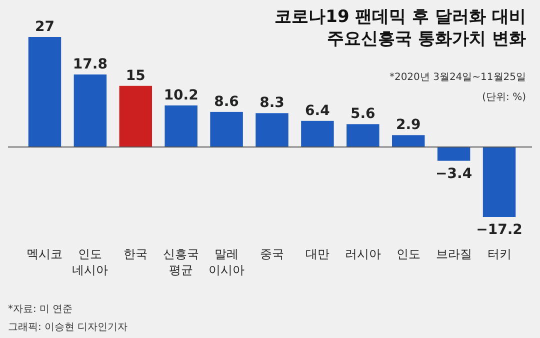  What do you see at coordinates (362, 254) in the screenshot?
I see `x-tick-label: 러시아` at bounding box center [362, 254].